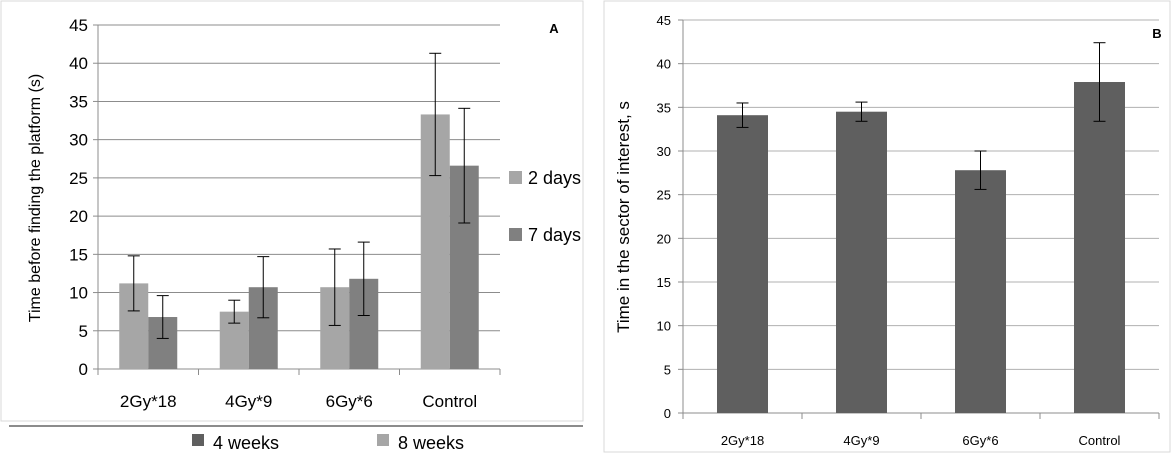 The width and height of the screenshot is (1171, 453). What do you see at coordinates (742, 440) in the screenshot?
I see `panel-b-x-tick-label: 2Gy*18` at bounding box center [742, 440].